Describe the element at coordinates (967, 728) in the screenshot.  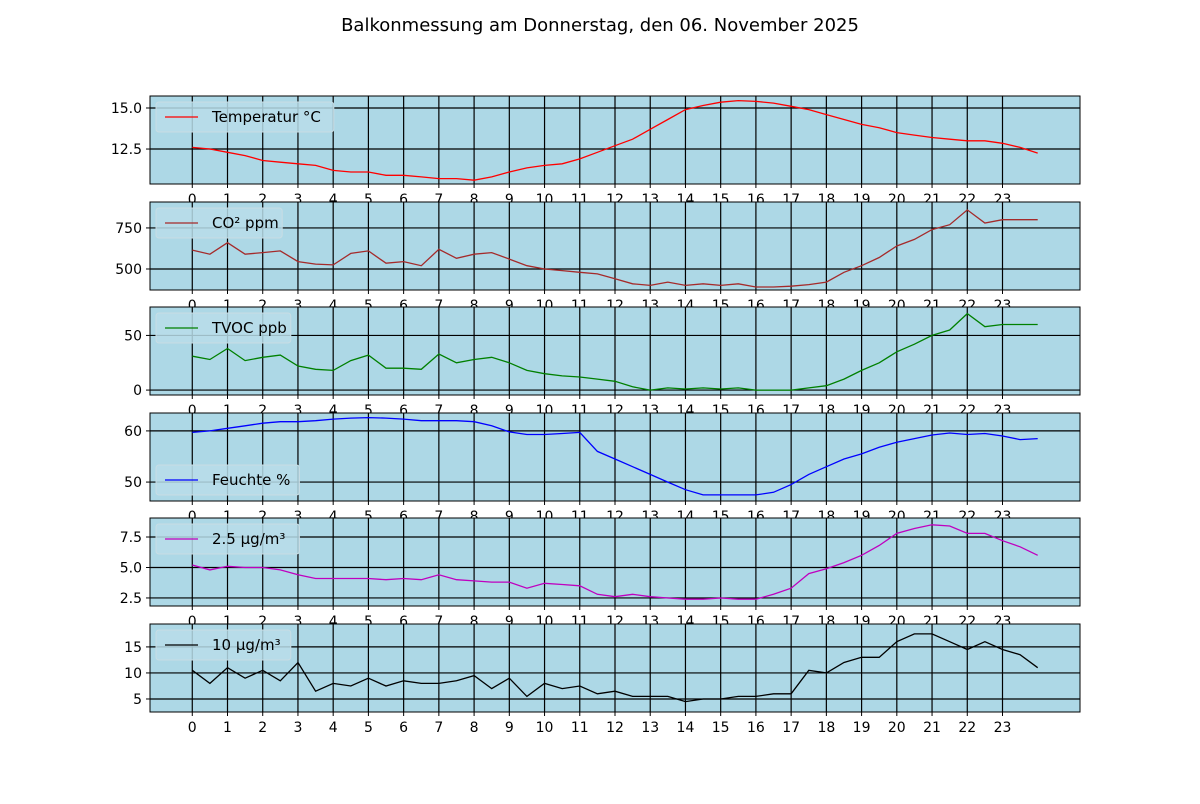
I see `x-tick-label: 22` at that location.